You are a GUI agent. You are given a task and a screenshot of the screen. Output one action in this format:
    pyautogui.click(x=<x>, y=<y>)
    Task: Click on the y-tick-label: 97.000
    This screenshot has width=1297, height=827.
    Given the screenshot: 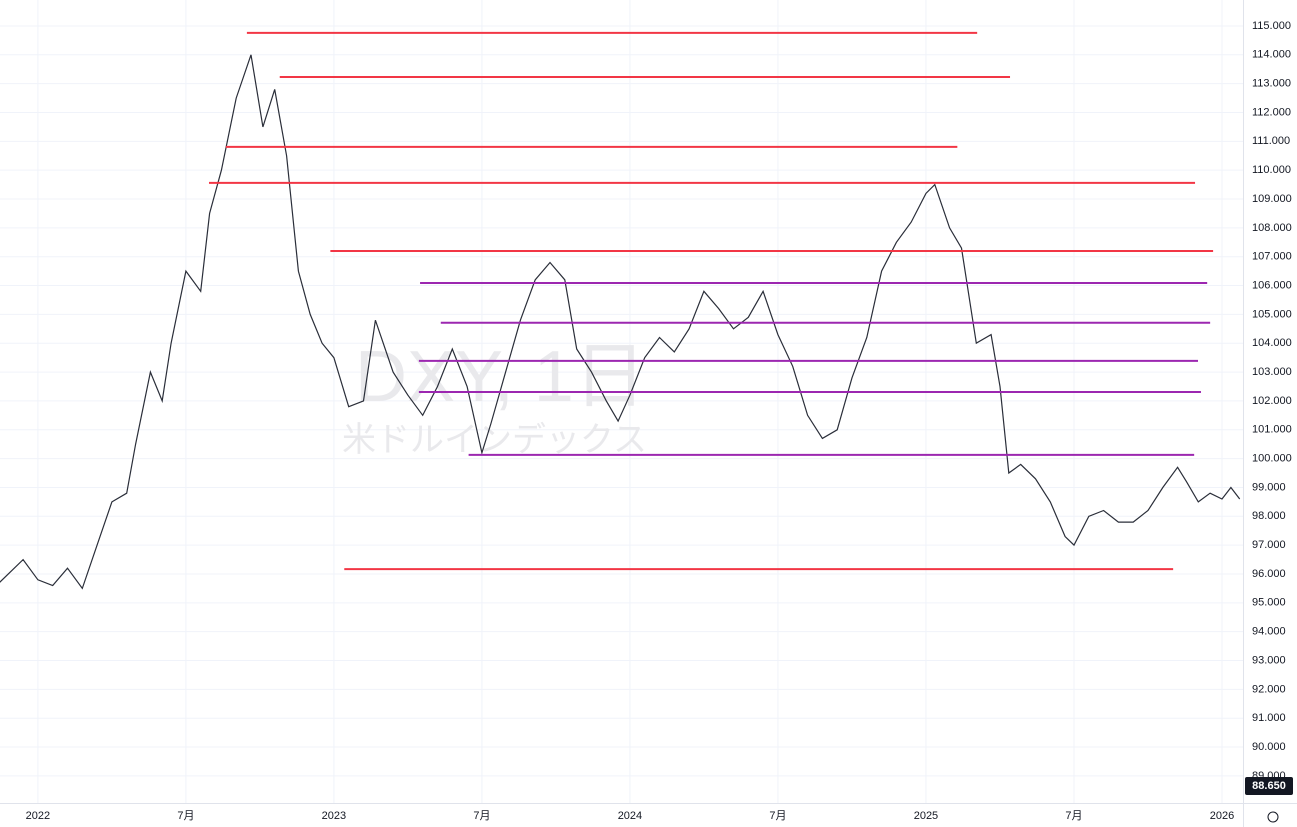 What is the action you would take?
    pyautogui.click(x=1269, y=545)
    